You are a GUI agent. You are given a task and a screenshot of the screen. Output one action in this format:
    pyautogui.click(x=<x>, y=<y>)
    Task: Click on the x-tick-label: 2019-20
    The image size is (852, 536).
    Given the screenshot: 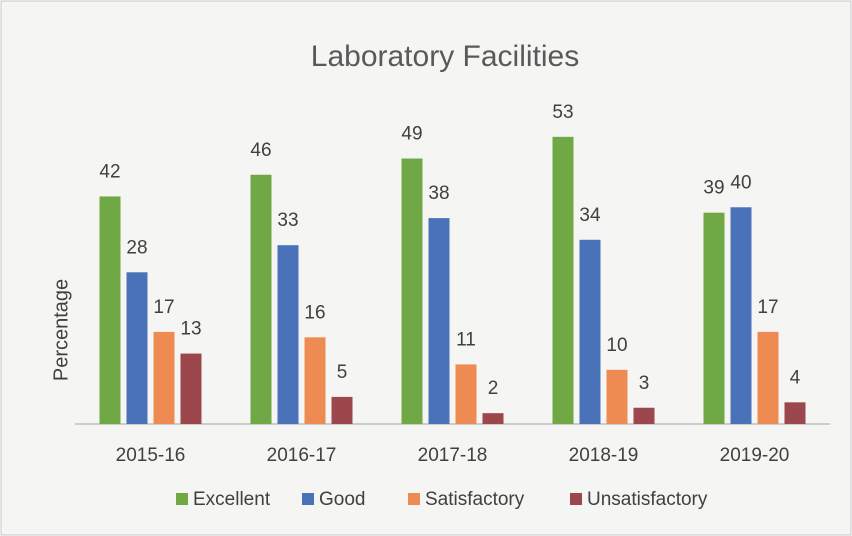 What is the action you would take?
    pyautogui.click(x=755, y=455)
    